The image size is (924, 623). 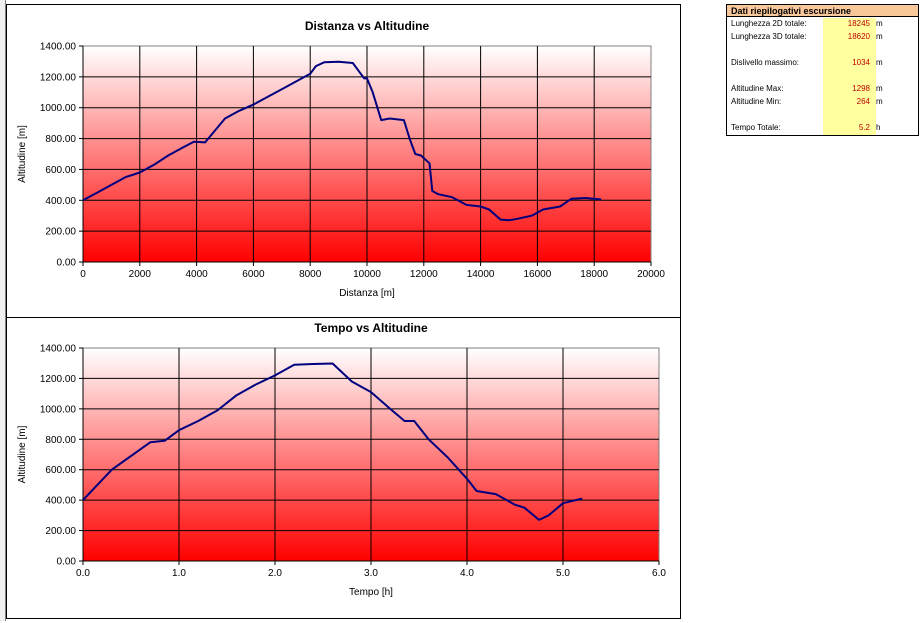 What do you see at coordinates (367, 26) in the screenshot?
I see `chart-title: Distanza vs Altitudine` at bounding box center [367, 26].